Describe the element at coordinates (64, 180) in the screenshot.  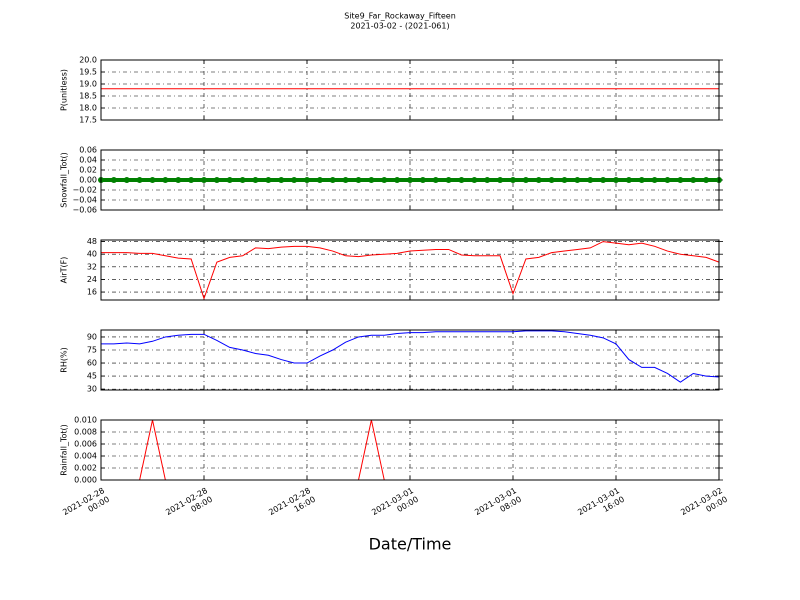
I see `y-axis-label: Snowfall_Tot()` at that location.